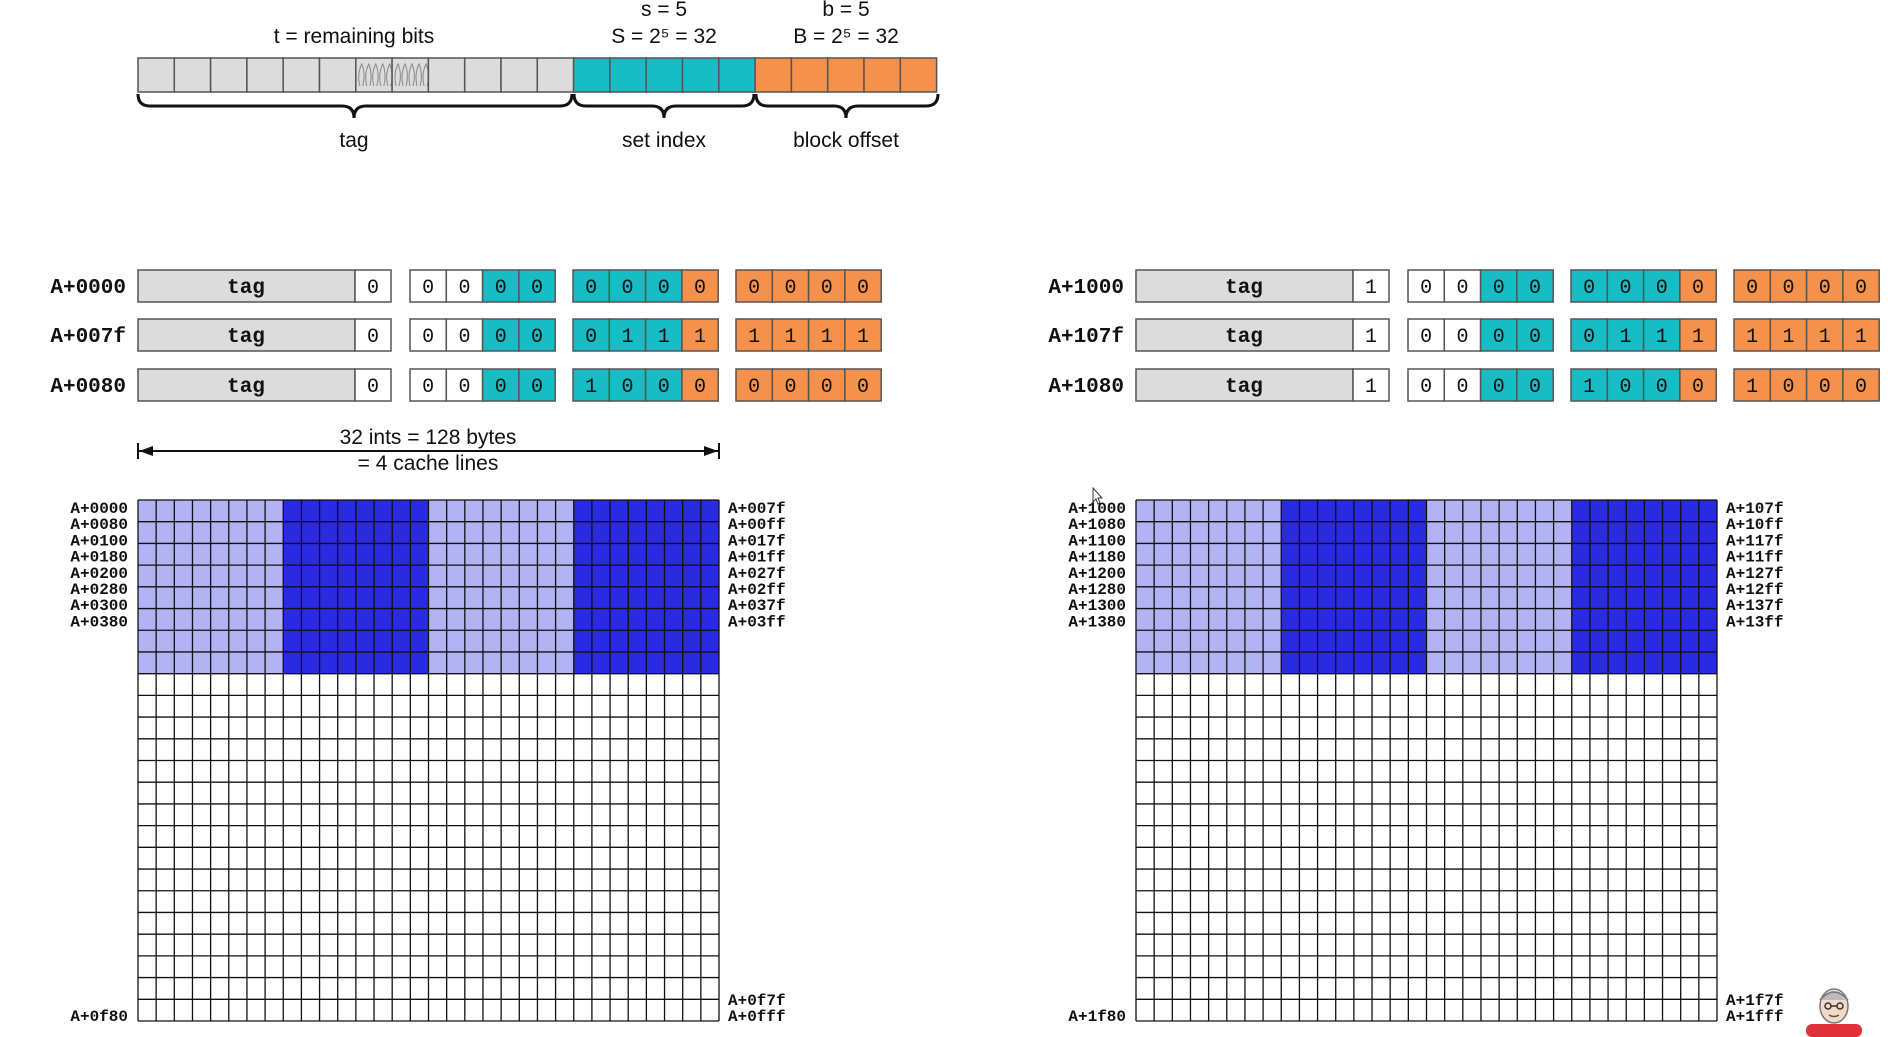  I want to click on address-row: A+1080 tag 1 0 0 0 0 1 0 0 0 1 0 0 0, so click(1464, 385).